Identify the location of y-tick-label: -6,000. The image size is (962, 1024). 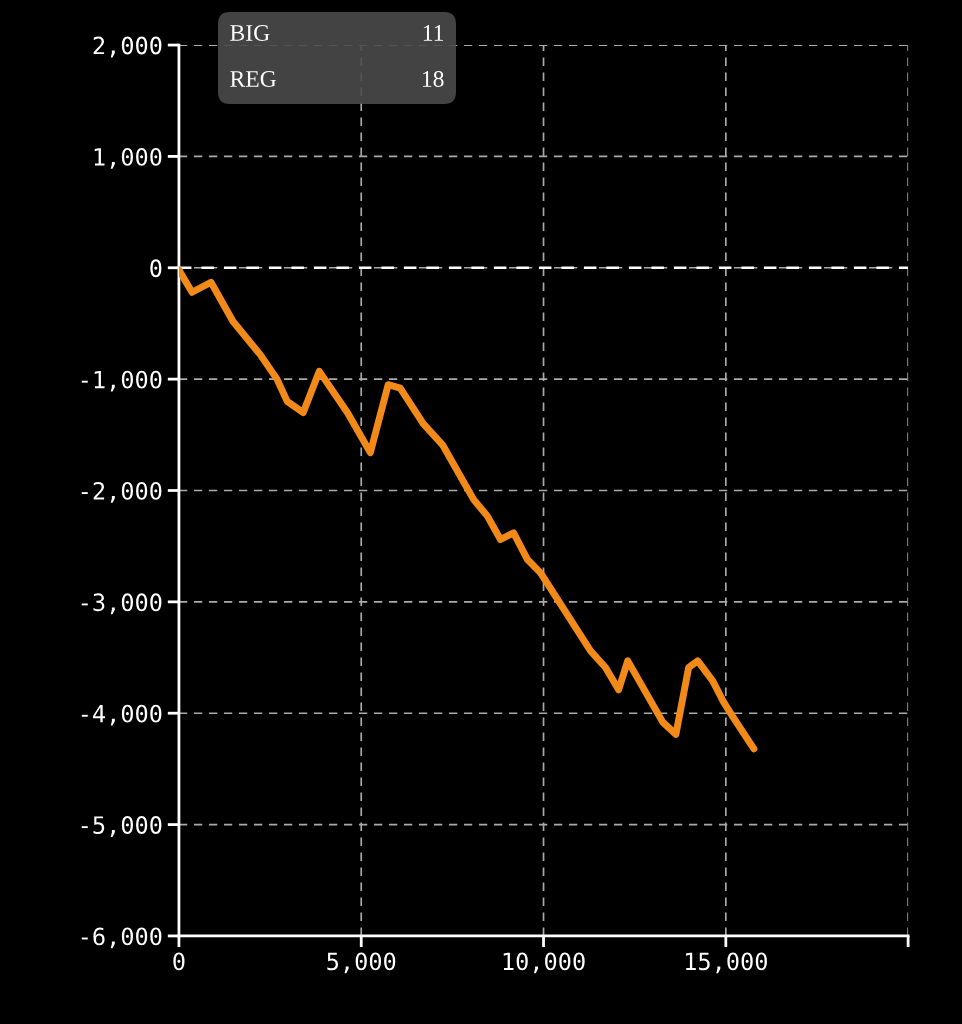
(121, 938).